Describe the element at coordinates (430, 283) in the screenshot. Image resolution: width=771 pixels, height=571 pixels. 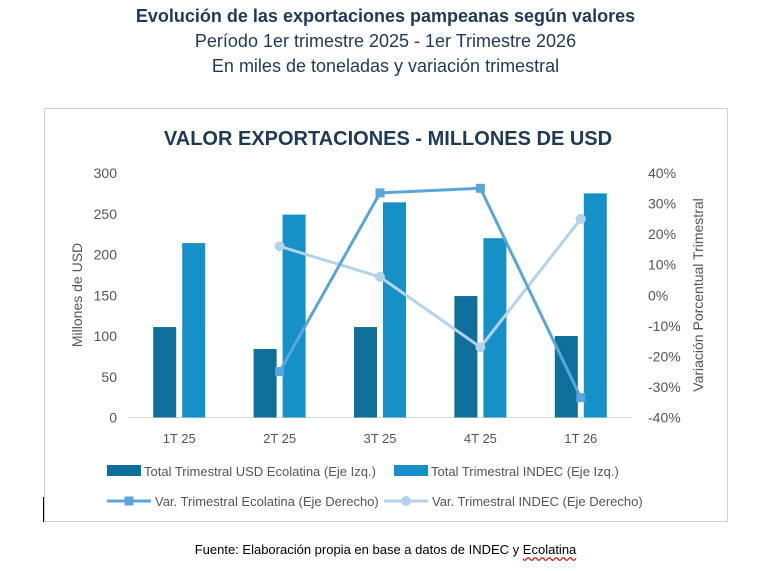
I see `line-indec-line` at that location.